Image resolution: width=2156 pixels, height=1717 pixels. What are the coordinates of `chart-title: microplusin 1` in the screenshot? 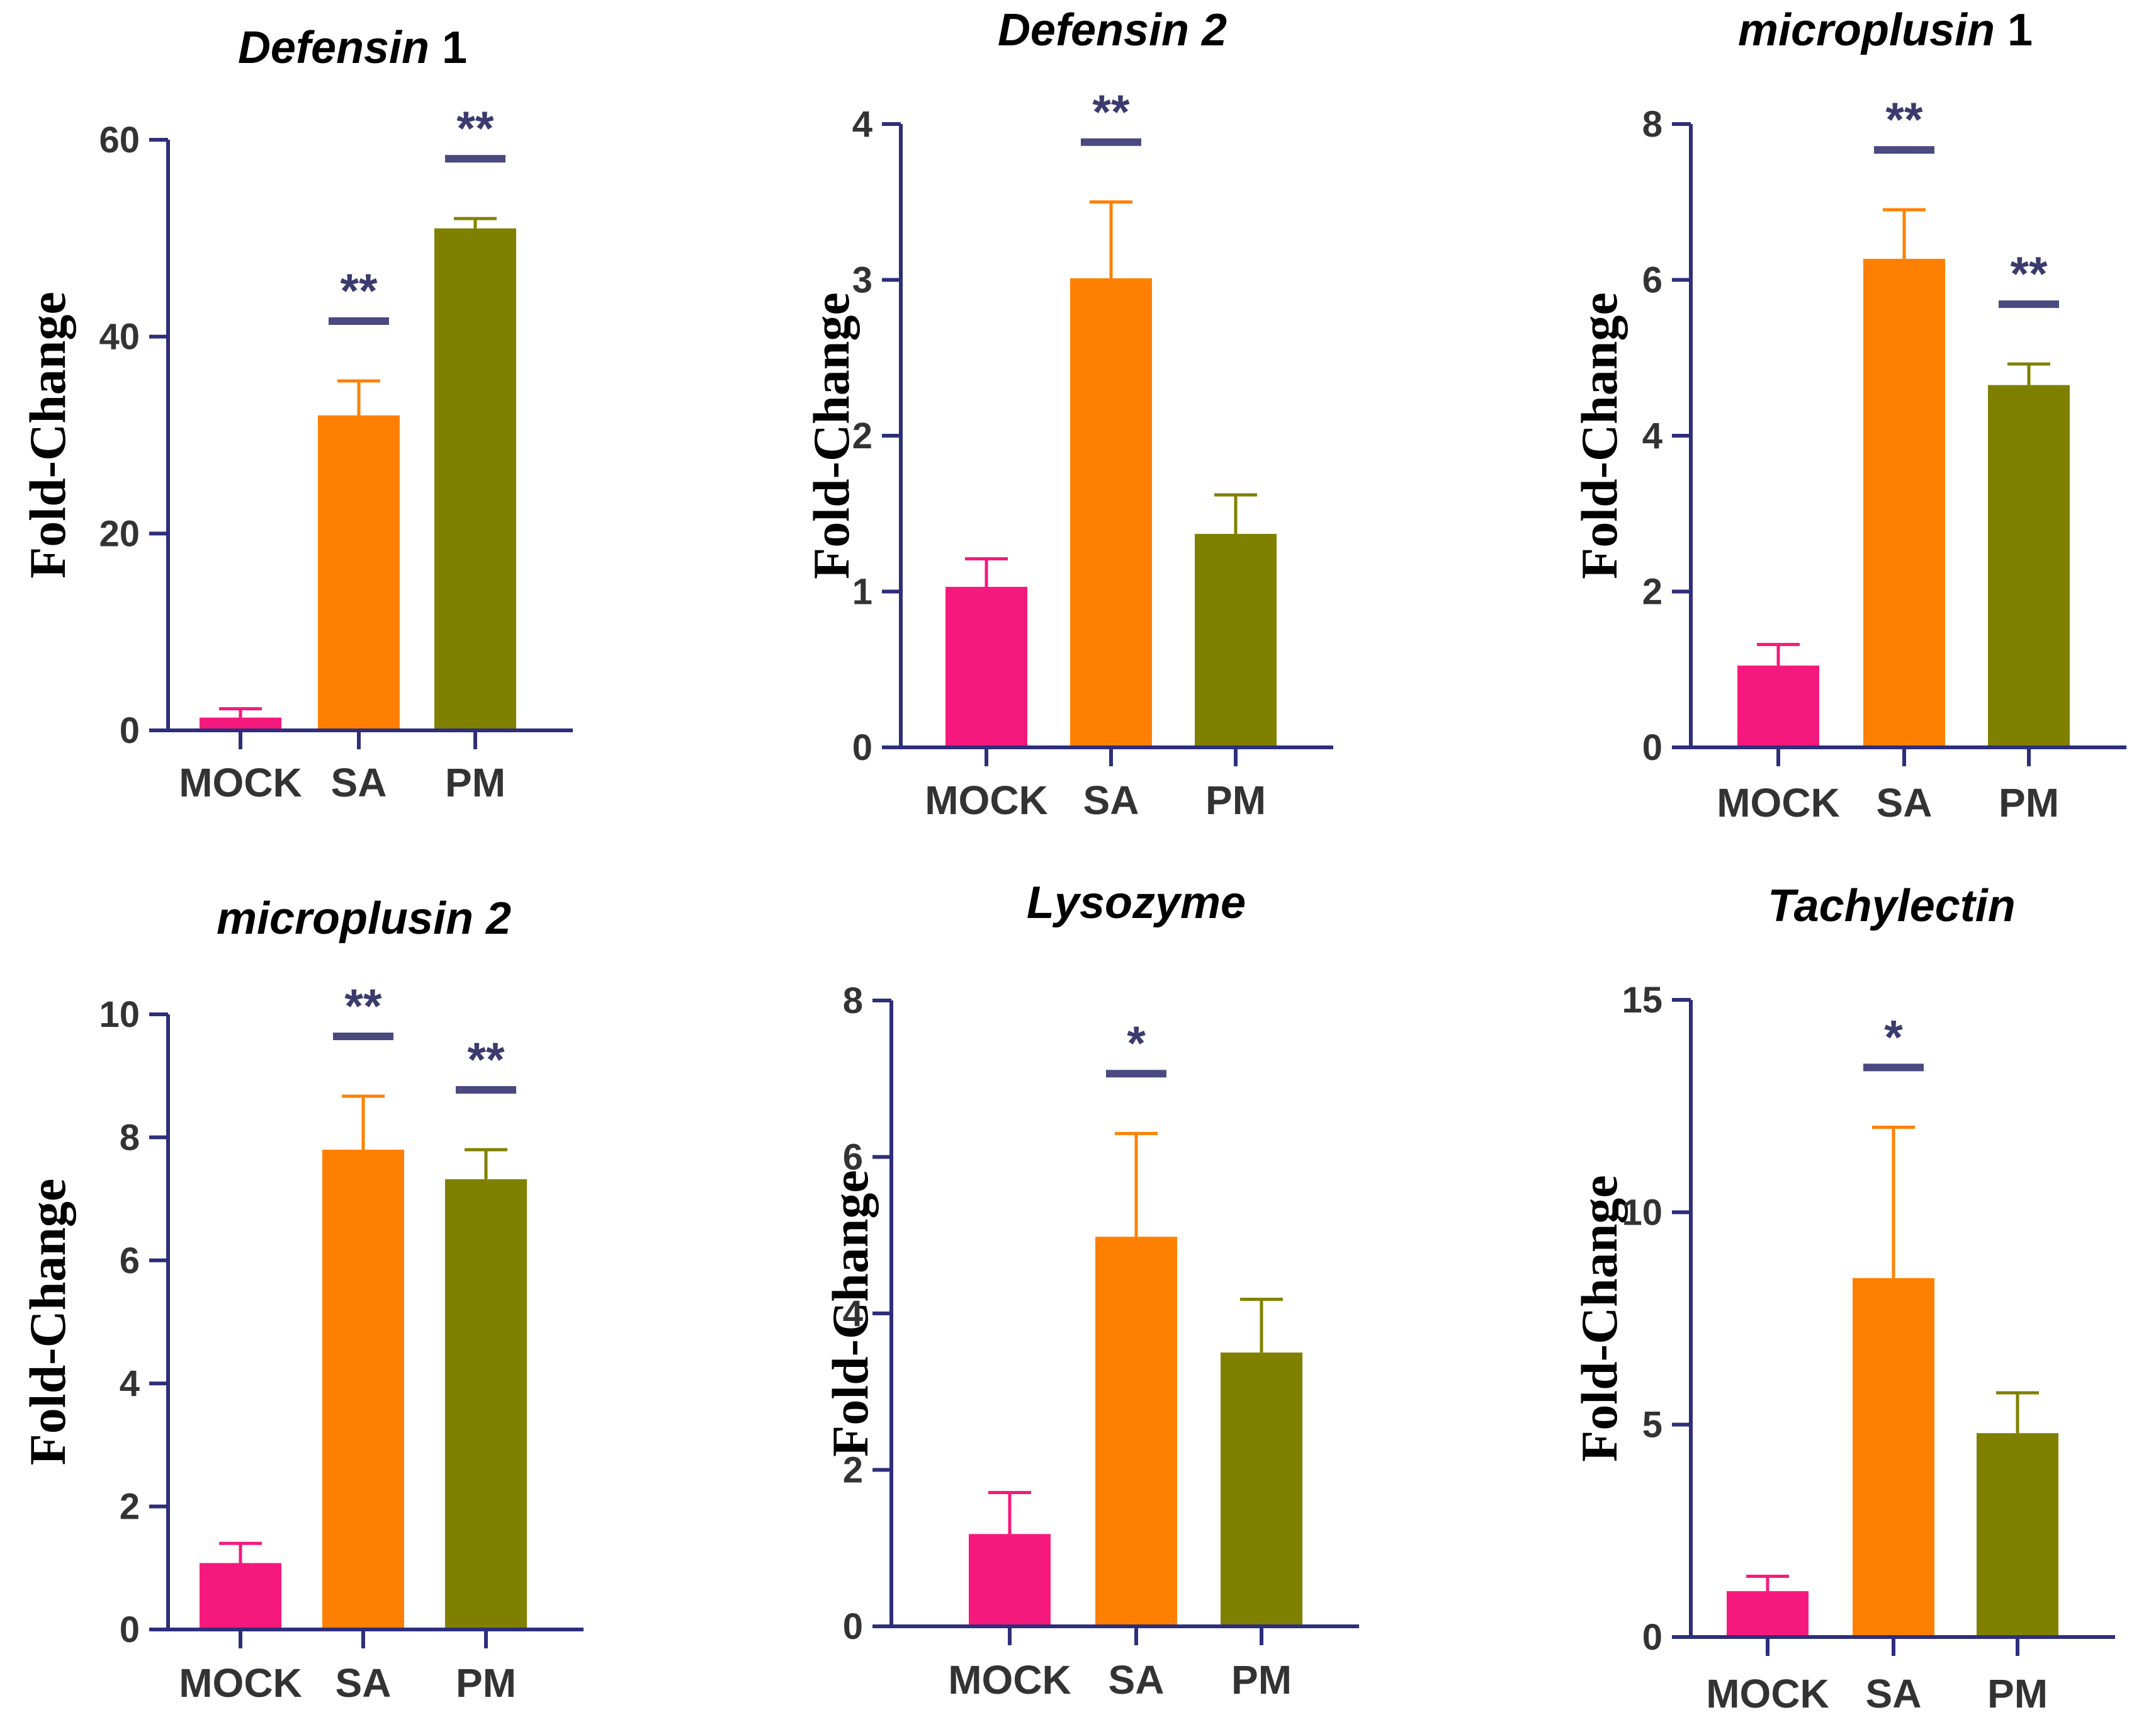 It's located at (1885, 30).